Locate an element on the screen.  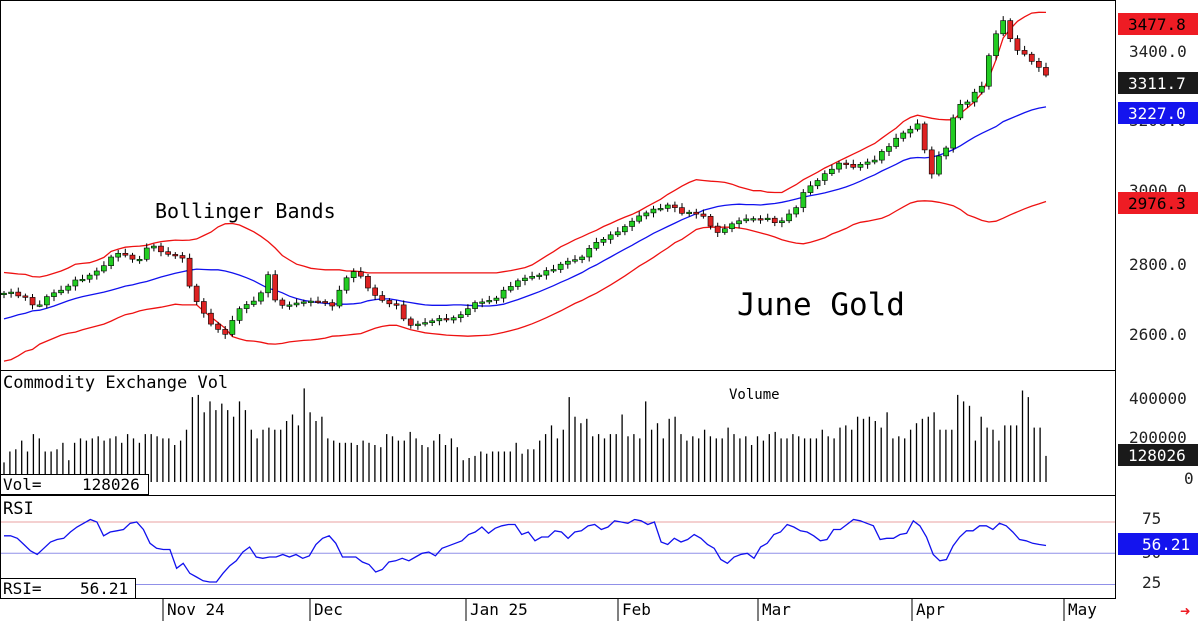
last-price-tag: 3311.7 is located at coordinates (1157, 83).